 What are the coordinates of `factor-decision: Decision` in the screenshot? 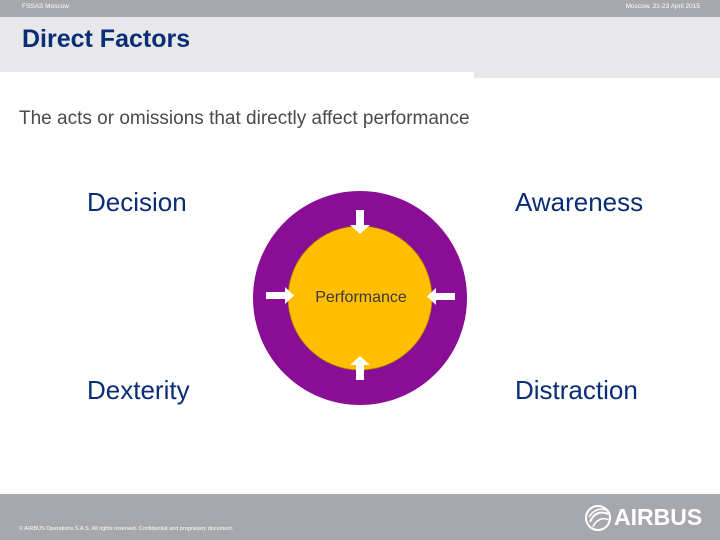 It's located at (137, 202).